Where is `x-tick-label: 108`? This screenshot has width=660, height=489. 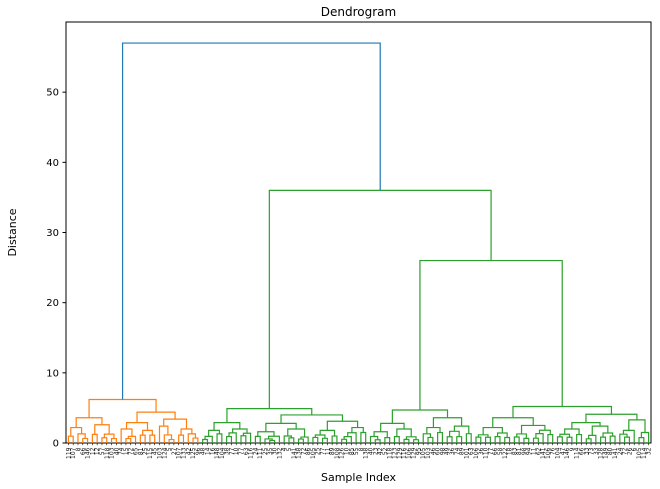 x-tick-label: 108 is located at coordinates (337, 453).